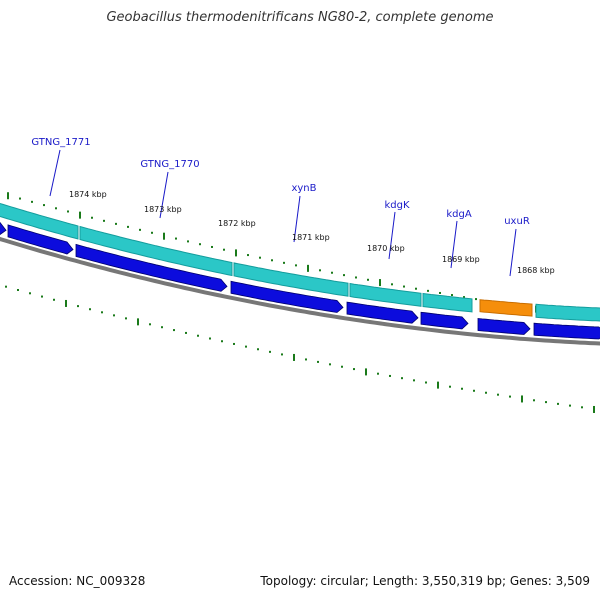  I want to click on gene-label: kdgK, so click(396, 205).